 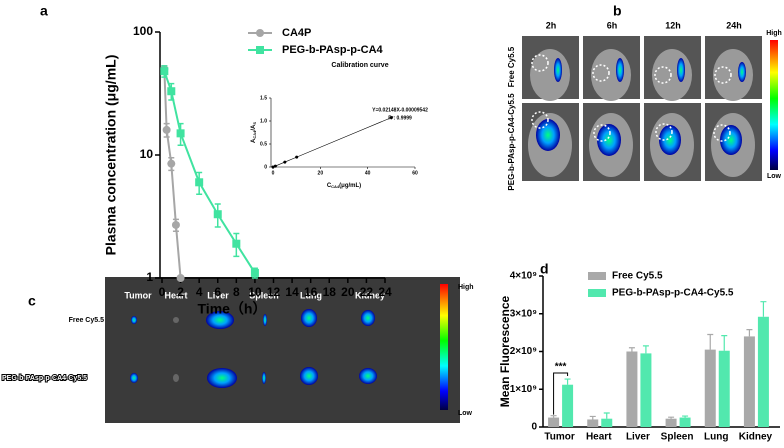 What do you see at coordinates (255, 292) in the screenshot?
I see `x-tick-label: 10` at bounding box center [255, 292].